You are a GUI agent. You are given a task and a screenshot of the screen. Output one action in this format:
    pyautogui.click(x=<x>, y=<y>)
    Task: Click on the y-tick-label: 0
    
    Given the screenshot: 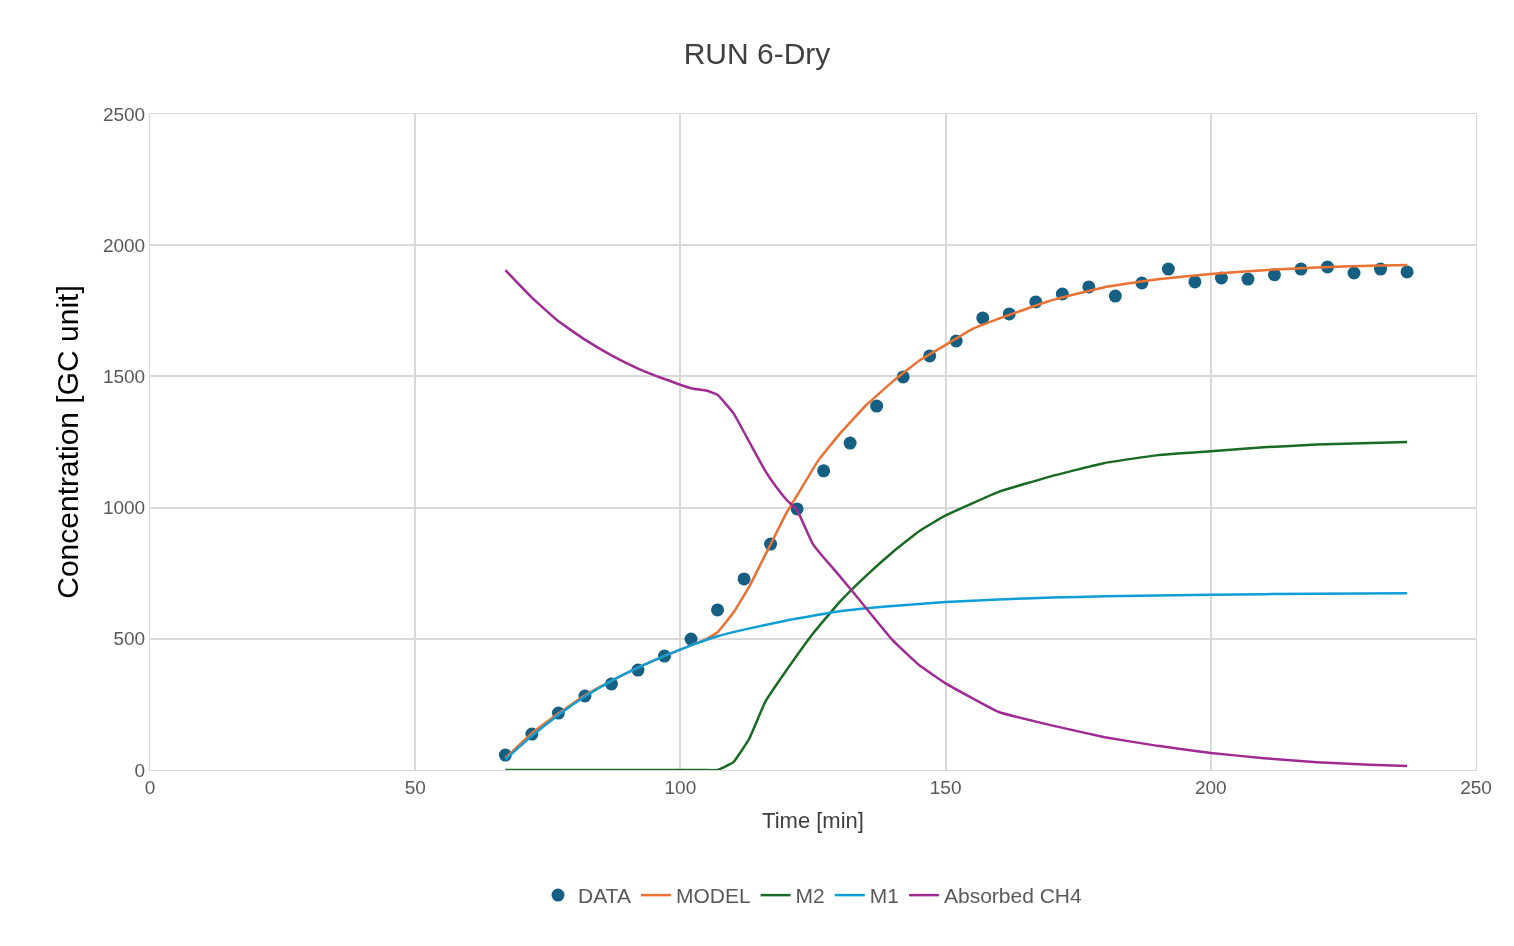 What is the action you would take?
    pyautogui.click(x=140, y=770)
    